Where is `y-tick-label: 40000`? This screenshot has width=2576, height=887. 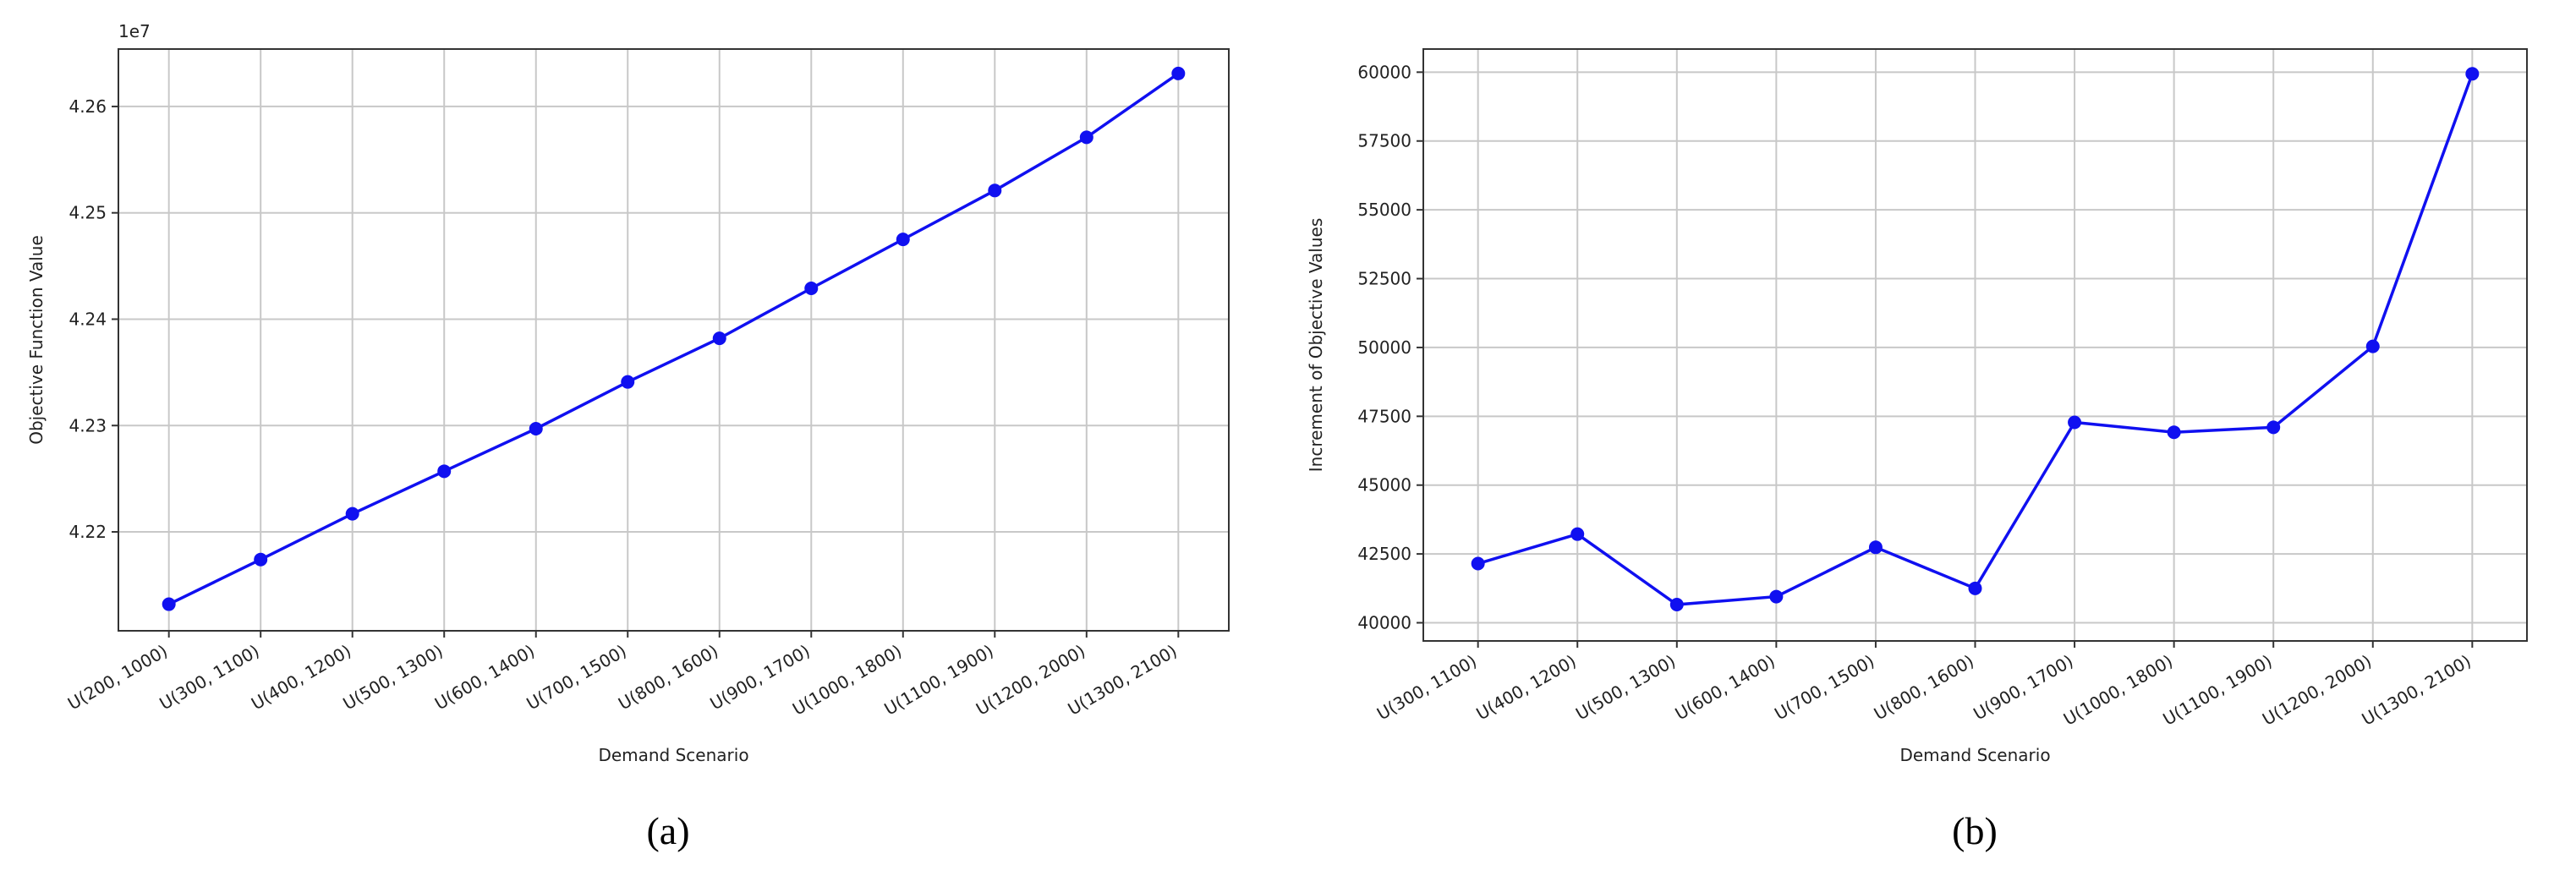 y-tick-label: 40000 is located at coordinates (1384, 623).